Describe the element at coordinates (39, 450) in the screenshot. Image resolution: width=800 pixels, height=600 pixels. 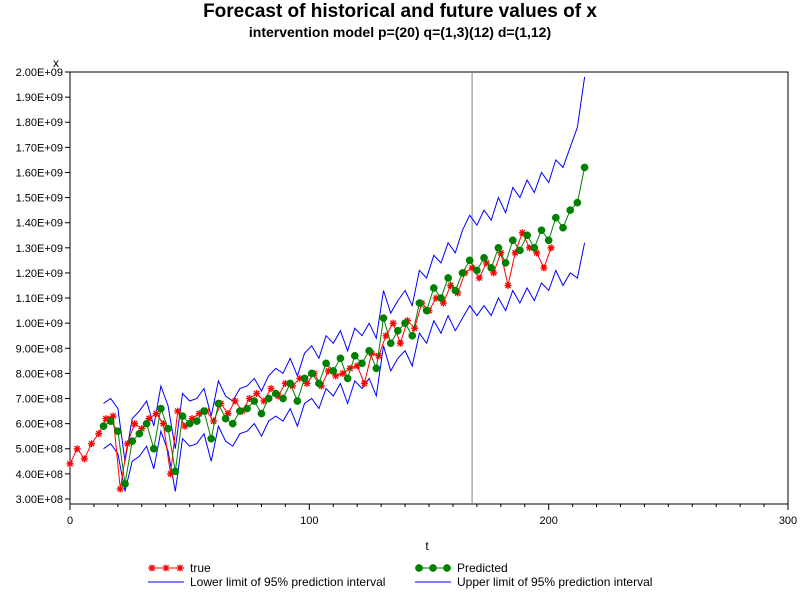
I see `y-tick-label: 5.00E+08` at that location.